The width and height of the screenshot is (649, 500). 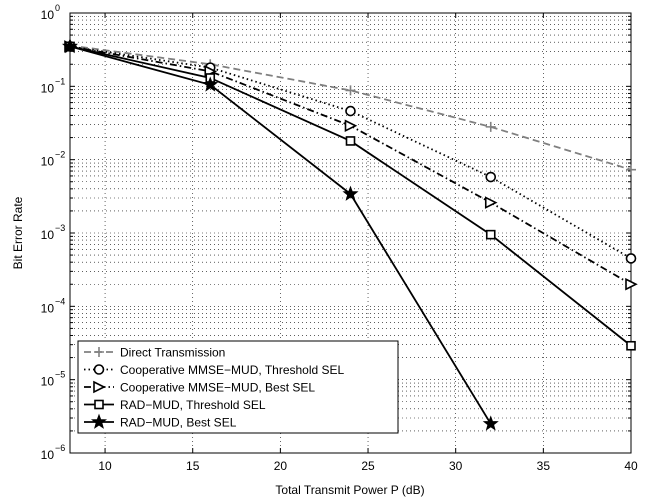 What do you see at coordinates (60, 81) in the screenshot?
I see `y-tick-exponent: −1` at bounding box center [60, 81].